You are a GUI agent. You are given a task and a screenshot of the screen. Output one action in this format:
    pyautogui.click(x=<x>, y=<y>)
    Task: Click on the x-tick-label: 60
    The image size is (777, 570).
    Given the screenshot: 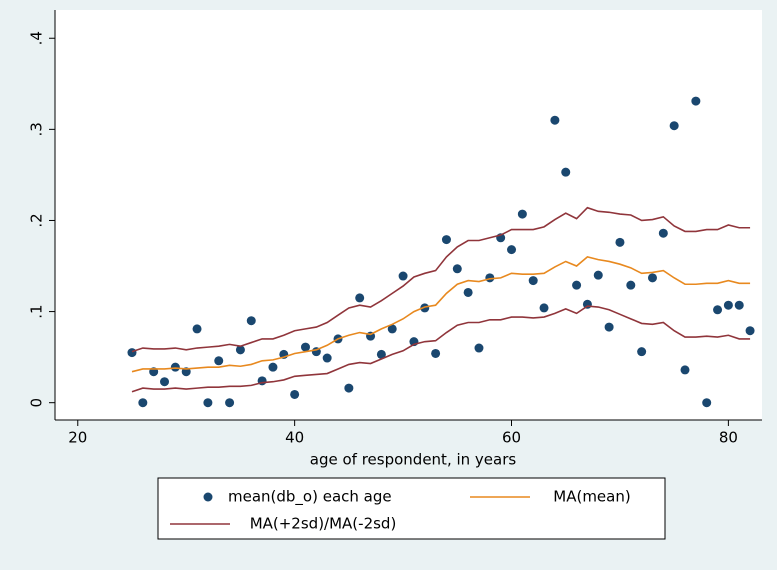 What is the action you would take?
    pyautogui.click(x=511, y=438)
    